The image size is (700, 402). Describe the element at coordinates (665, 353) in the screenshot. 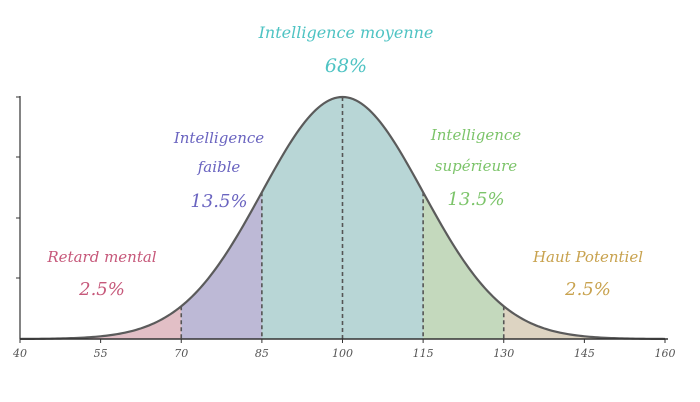

I see `x-tick-label-8: 160` at that location.